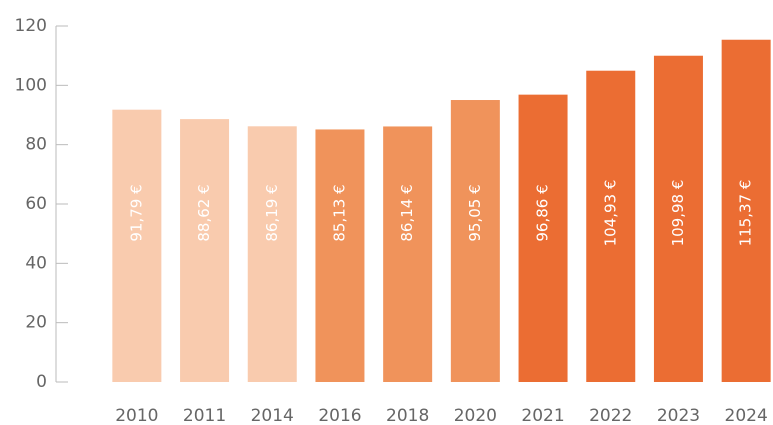 This screenshot has height=425, width=773. I want to click on x-tick-label: 2010, so click(136, 415).